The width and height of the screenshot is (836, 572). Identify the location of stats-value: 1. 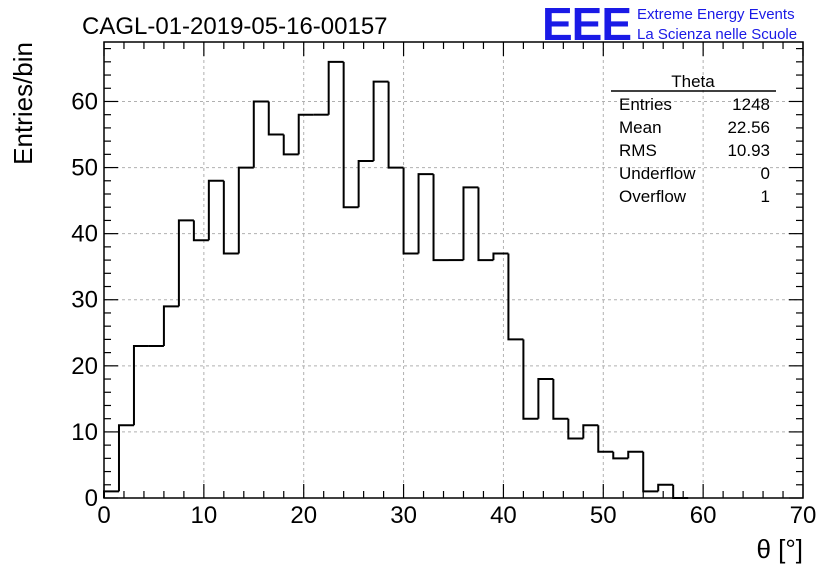
(765, 196).